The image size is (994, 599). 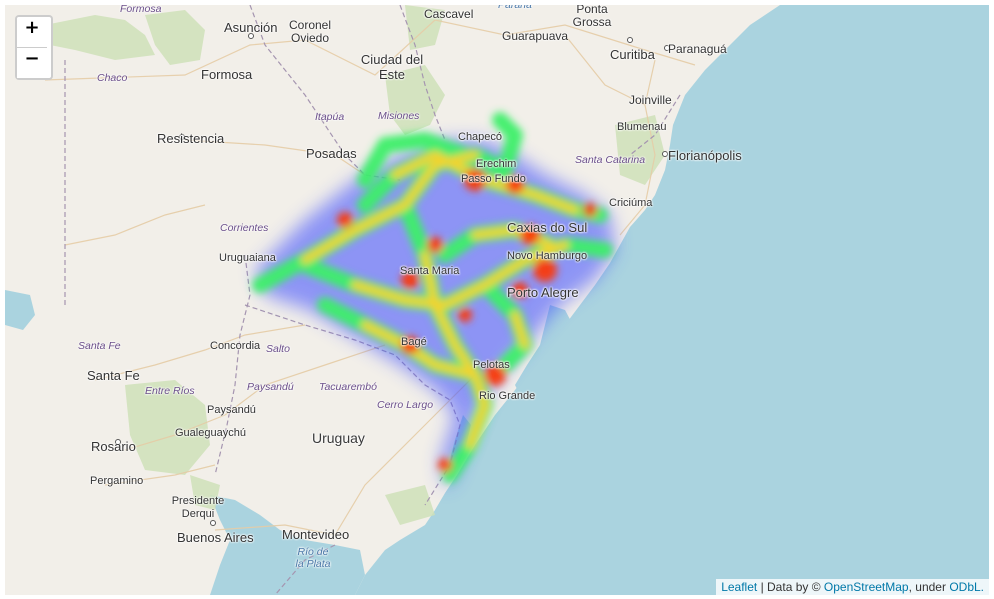 I want to click on city-label-curitiba: Curitiba, so click(x=632, y=54).